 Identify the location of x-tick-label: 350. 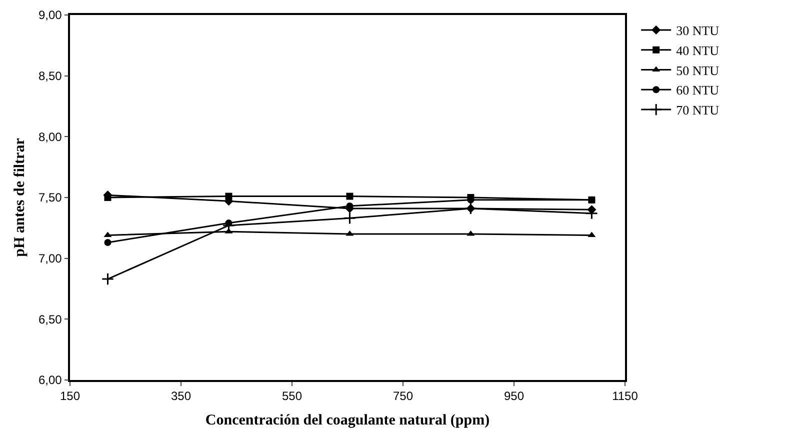
(181, 396).